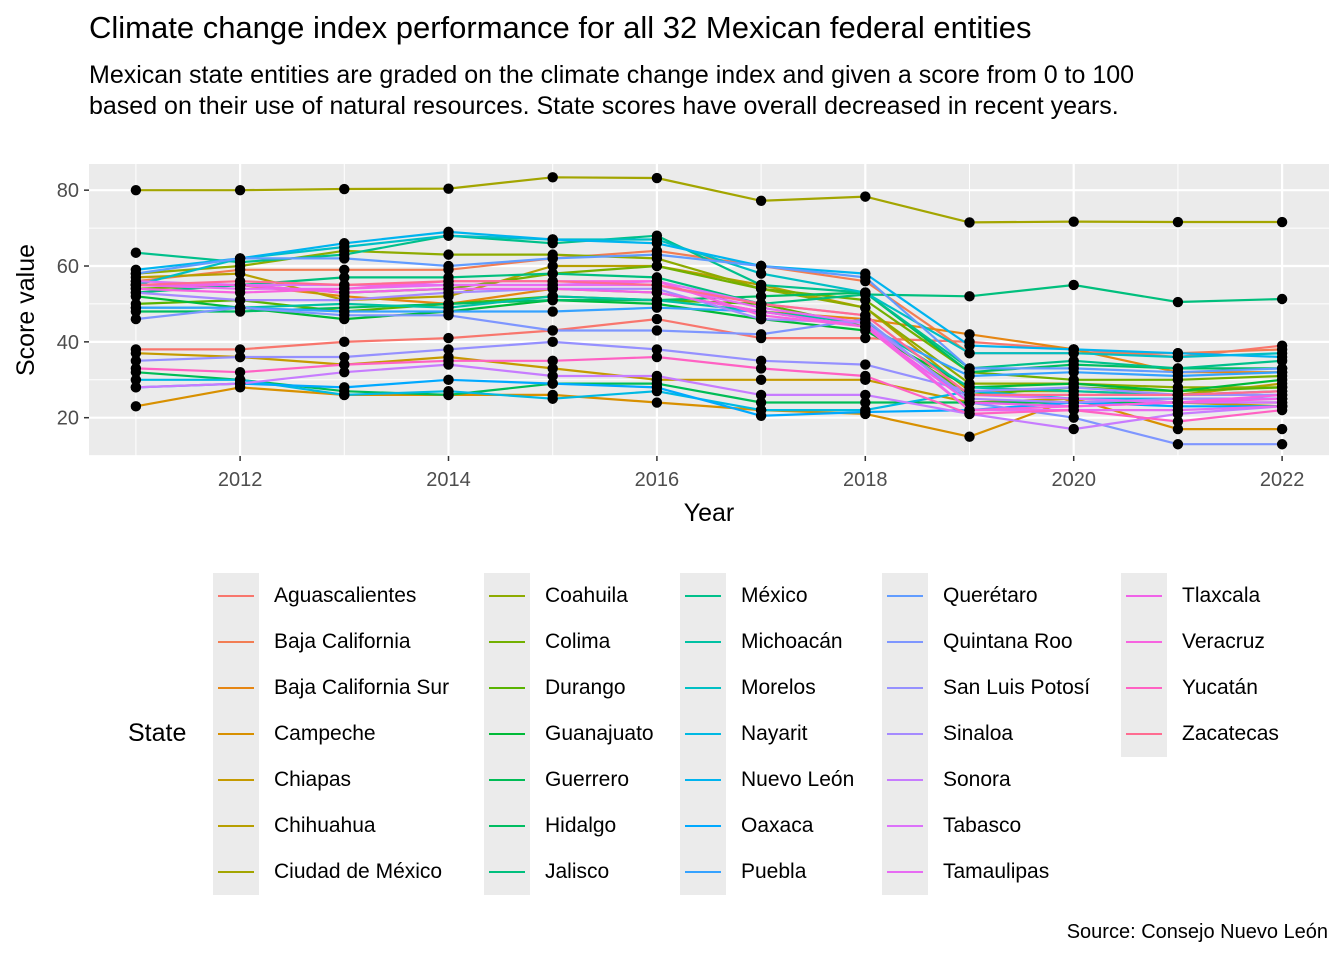 This screenshot has width=1344, height=960. I want to click on x-tick-label: 2014, so click(448, 480).